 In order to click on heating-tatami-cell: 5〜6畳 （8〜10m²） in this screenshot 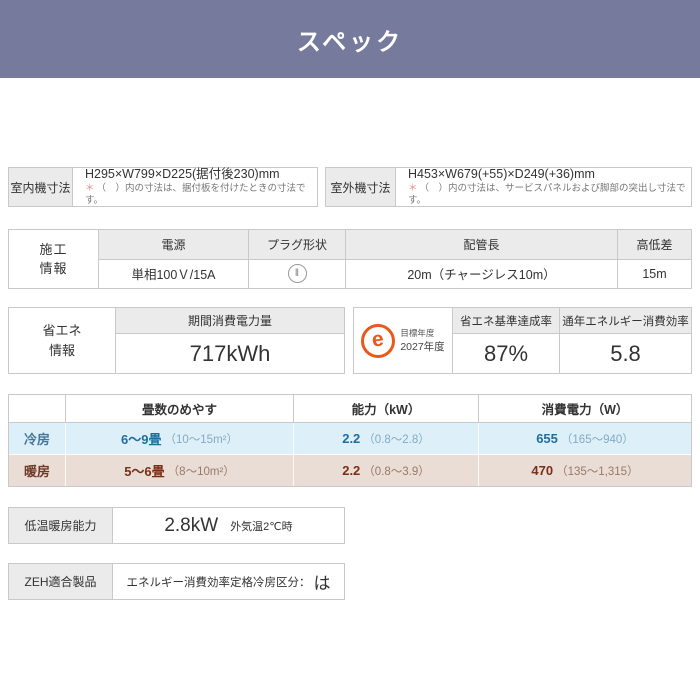, I will do `click(180, 470)`.